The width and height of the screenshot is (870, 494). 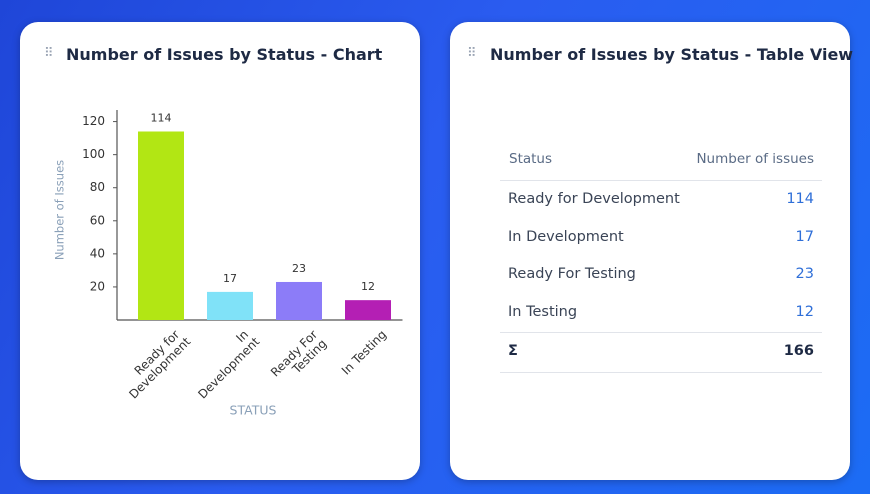 What do you see at coordinates (804, 312) in the screenshot?
I see `row-value: 12` at bounding box center [804, 312].